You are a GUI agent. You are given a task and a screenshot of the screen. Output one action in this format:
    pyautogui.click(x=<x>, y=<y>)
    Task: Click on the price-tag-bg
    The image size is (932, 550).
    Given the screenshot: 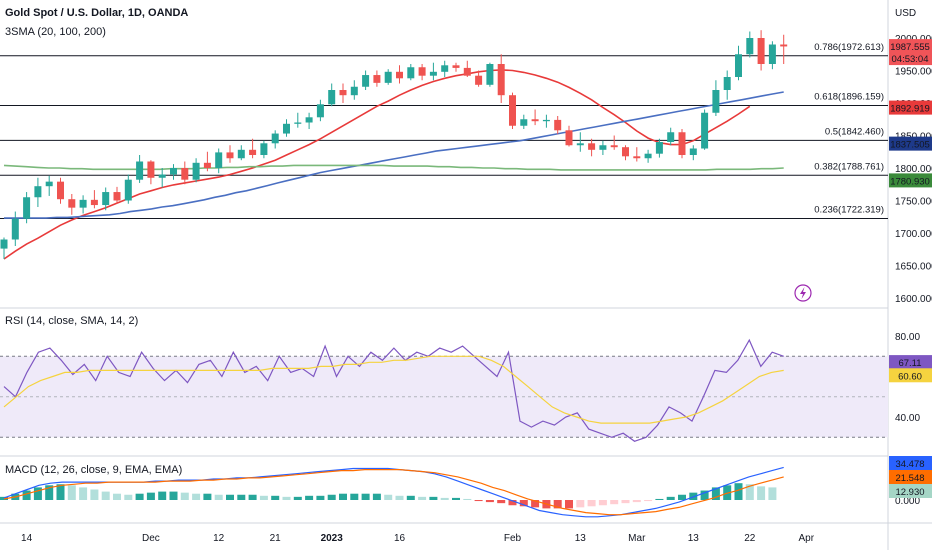 What is the action you would take?
    pyautogui.click(x=910, y=107)
    